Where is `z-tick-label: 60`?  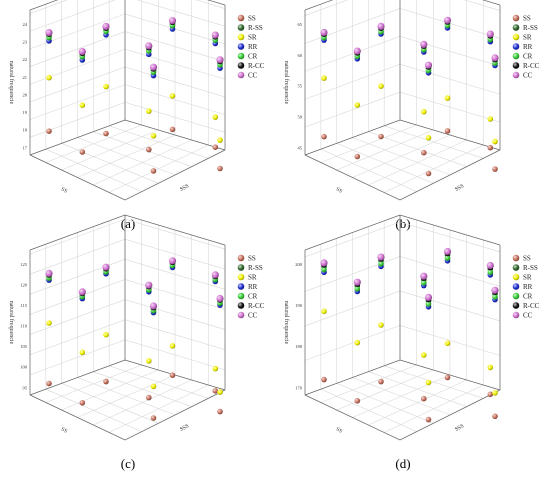
z-tick-label: 60 is located at coordinates (300, 55).